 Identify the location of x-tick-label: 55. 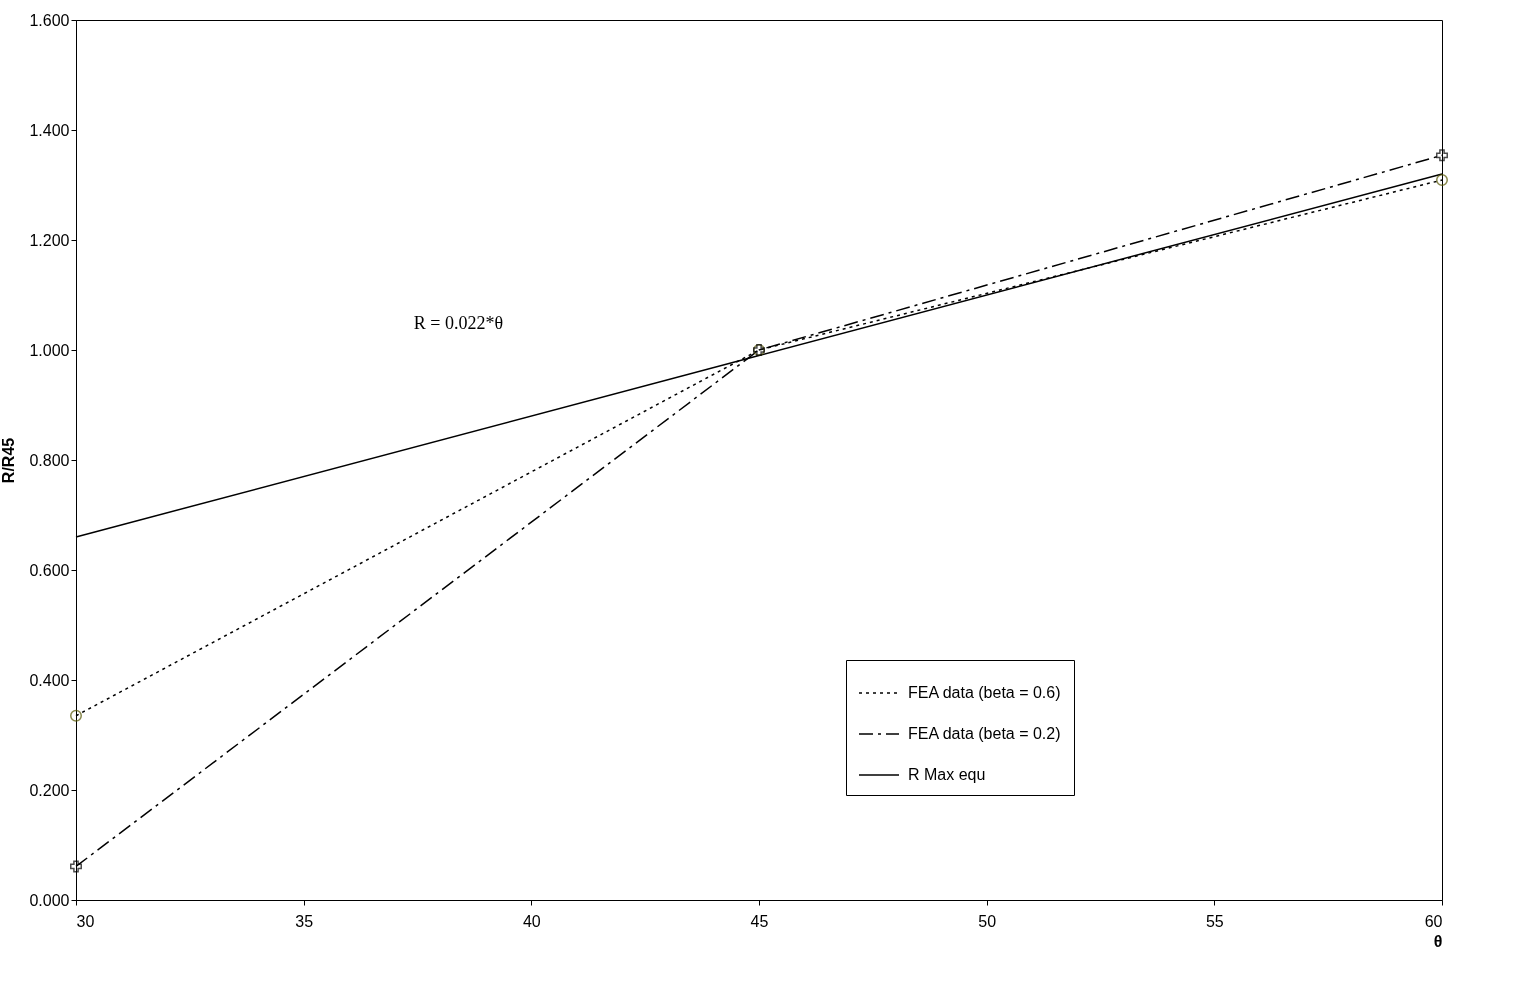
(1214, 921).